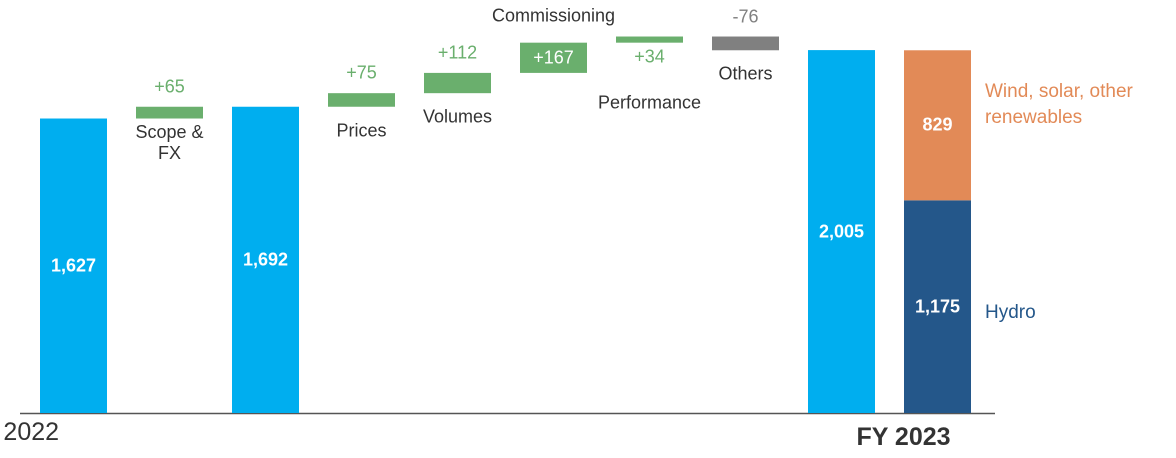 This screenshot has height=458, width=1176. What do you see at coordinates (903, 437) in the screenshot?
I see `period-label: FY 2023` at bounding box center [903, 437].